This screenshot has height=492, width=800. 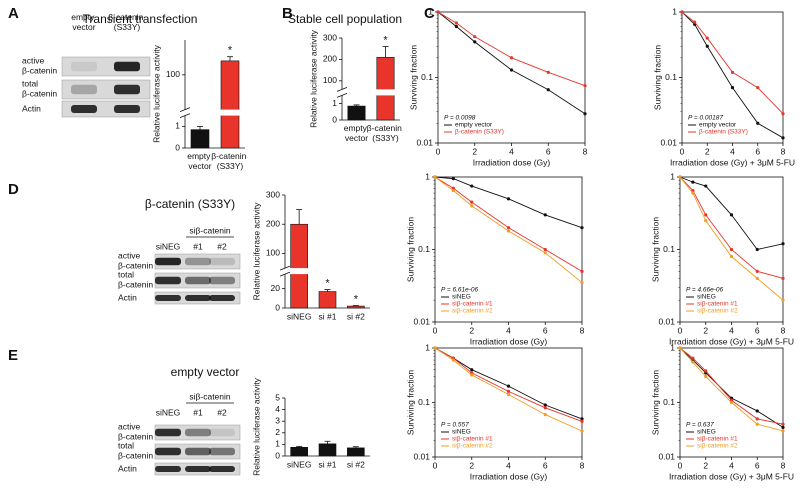 What do you see at coordinates (127, 22) in the screenshot?
I see `blot-column-label: β-catenin (S33Y)` at bounding box center [127, 22].